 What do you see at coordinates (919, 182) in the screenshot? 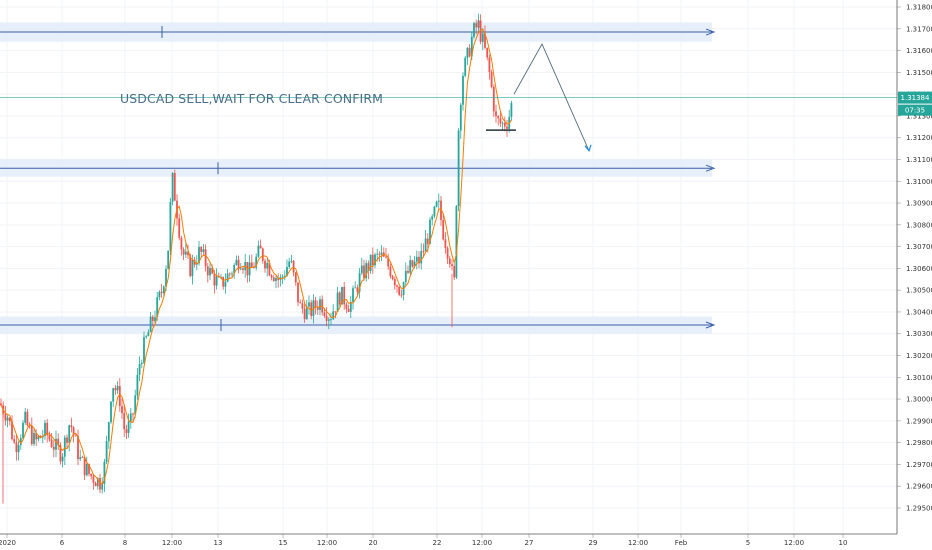
I see `y-tick-label: 1.31000` at bounding box center [919, 182].